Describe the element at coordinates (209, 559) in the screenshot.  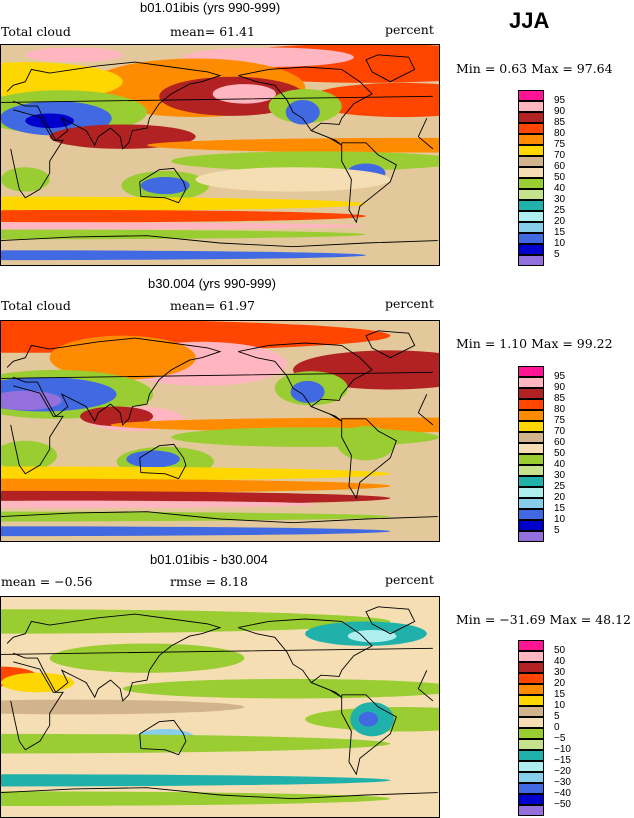
I see `panel3-title: b01.01ibis - b30.004` at that location.